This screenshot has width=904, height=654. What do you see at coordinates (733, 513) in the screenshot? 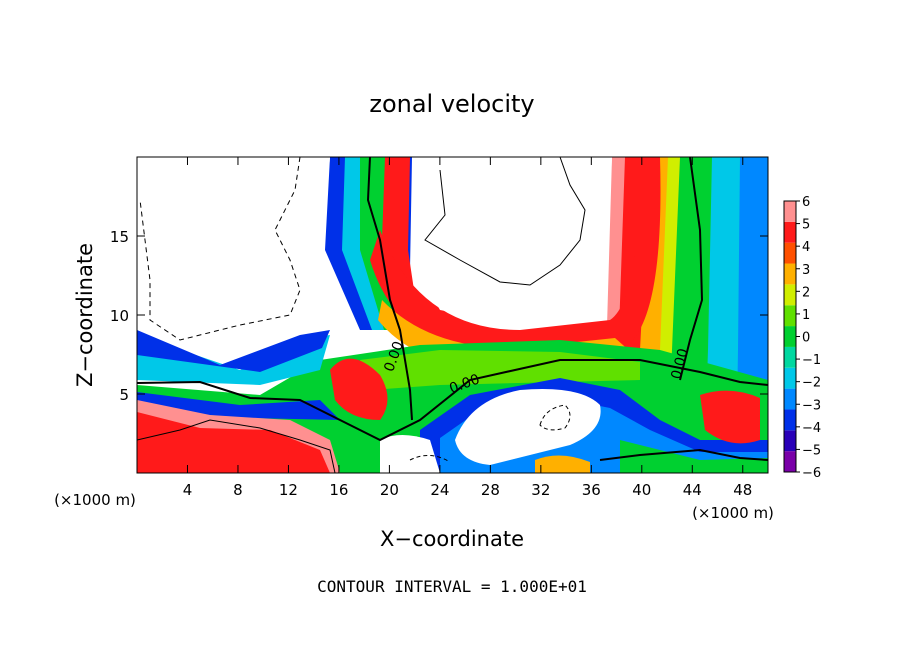
I see `x-unit-label: (×1000 m)` at bounding box center [733, 513].